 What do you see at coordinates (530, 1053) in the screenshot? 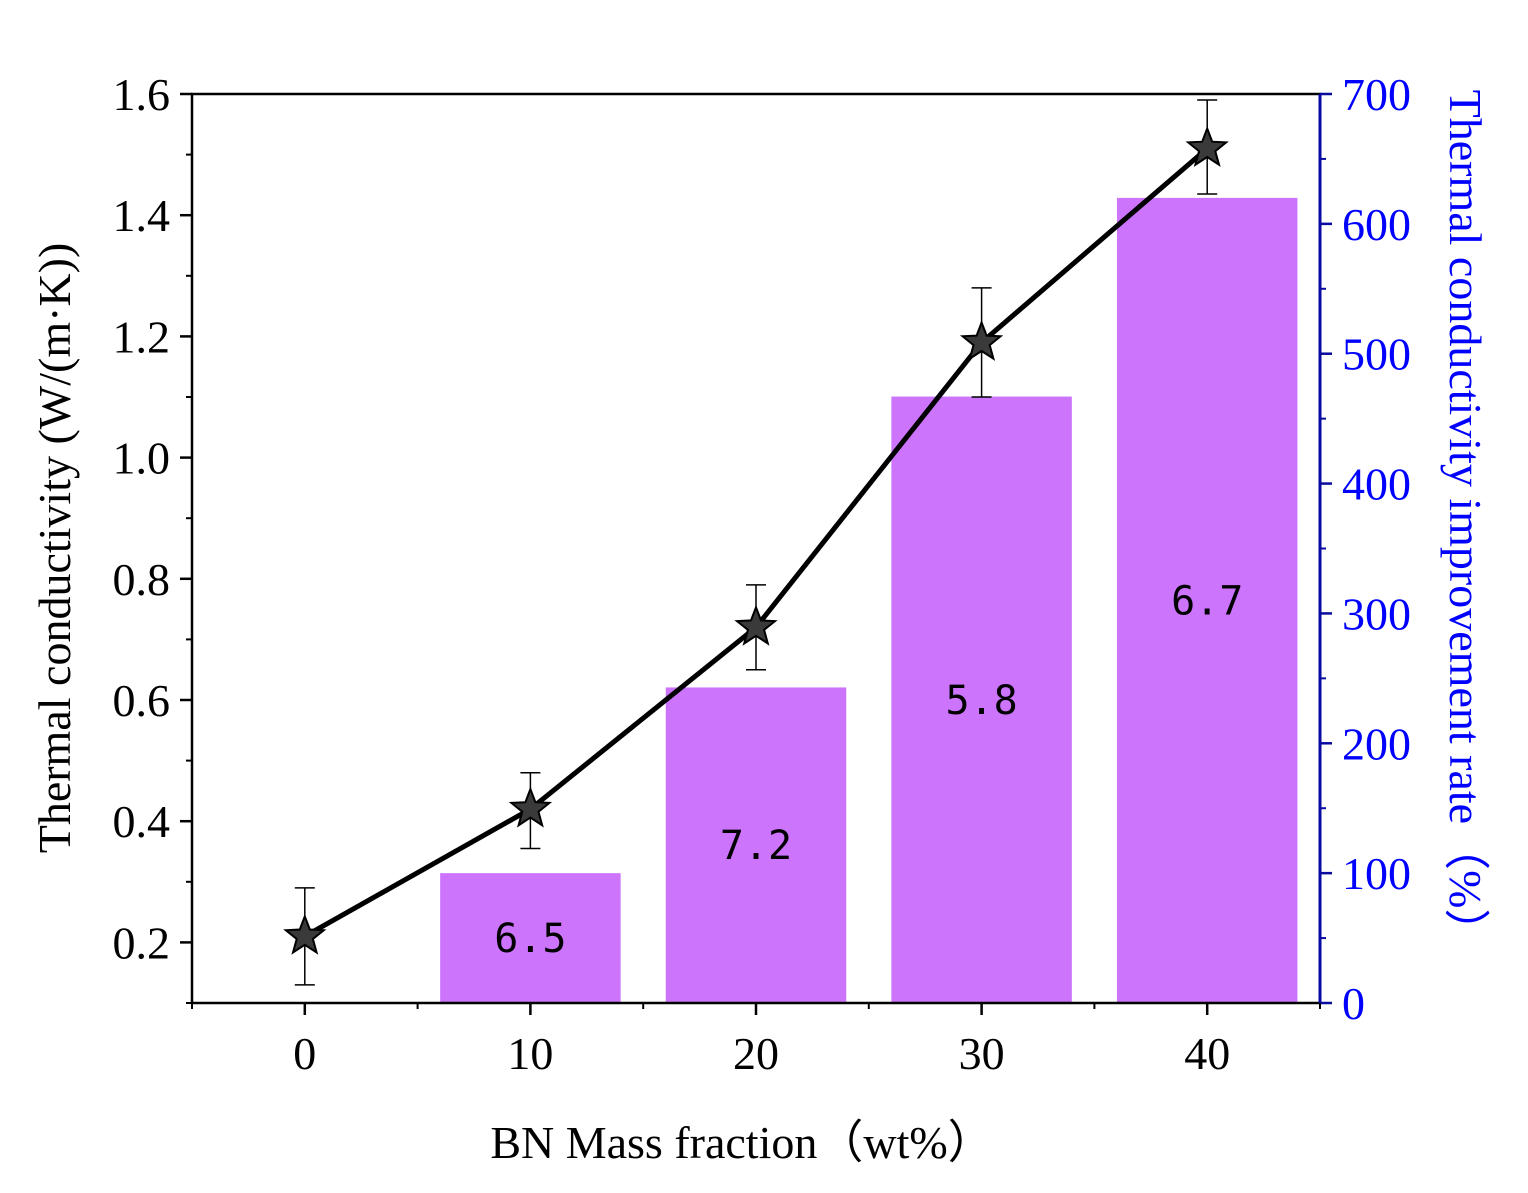
I see `x-tick-label: 10` at bounding box center [530, 1053].